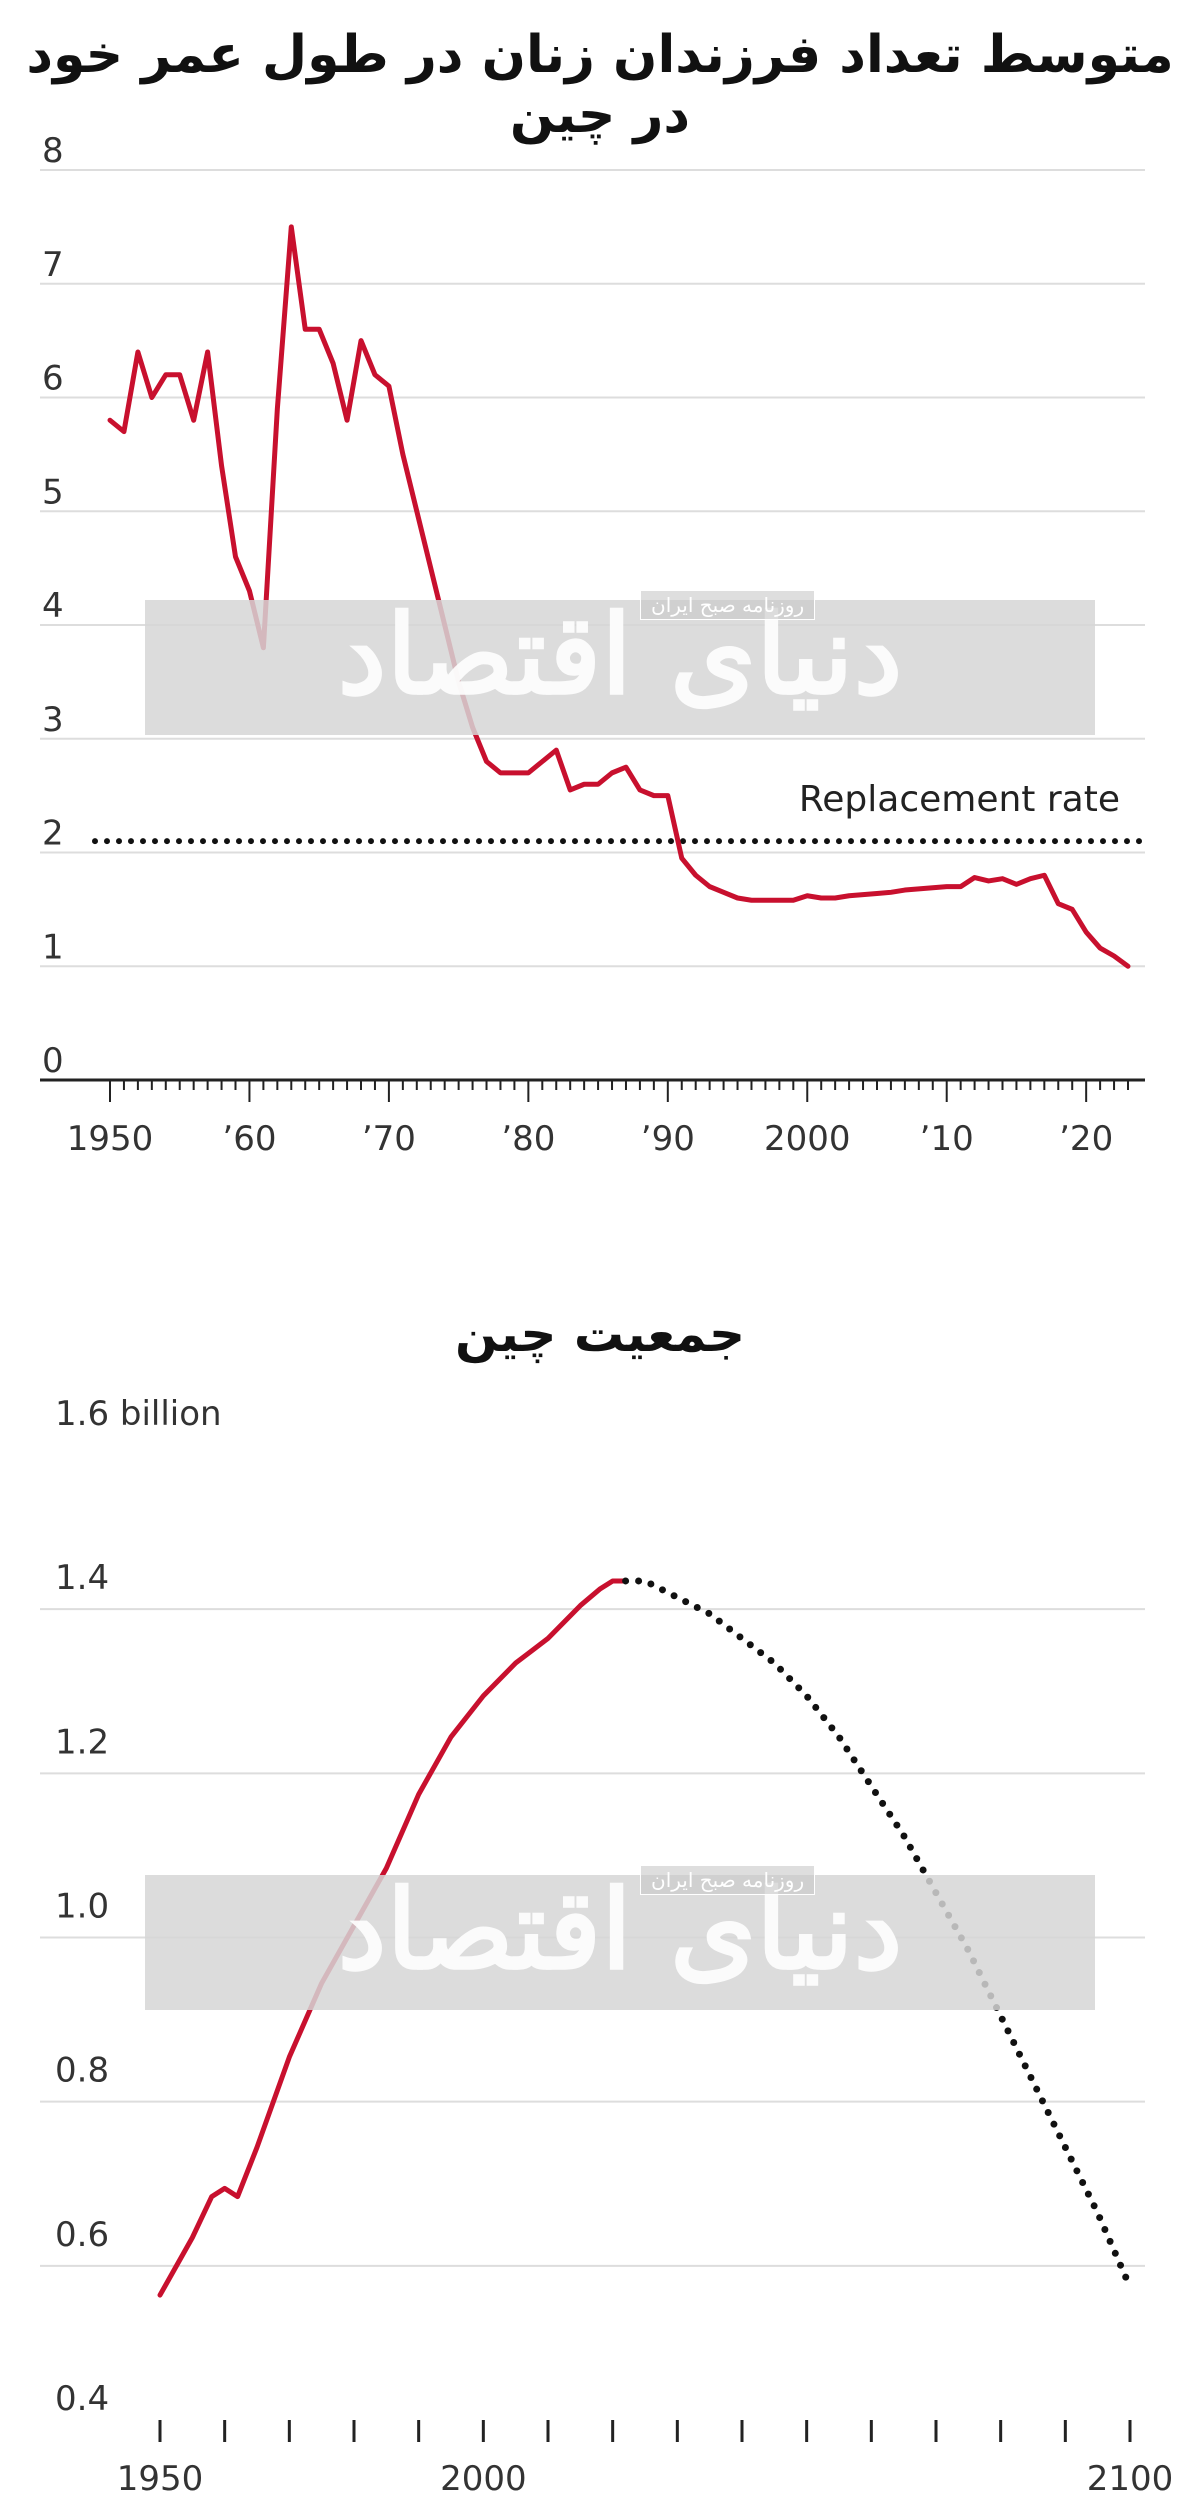 This screenshot has height=2496, width=1200. Describe the element at coordinates (53, 720) in the screenshot. I see `y-tick-label: 3` at that location.